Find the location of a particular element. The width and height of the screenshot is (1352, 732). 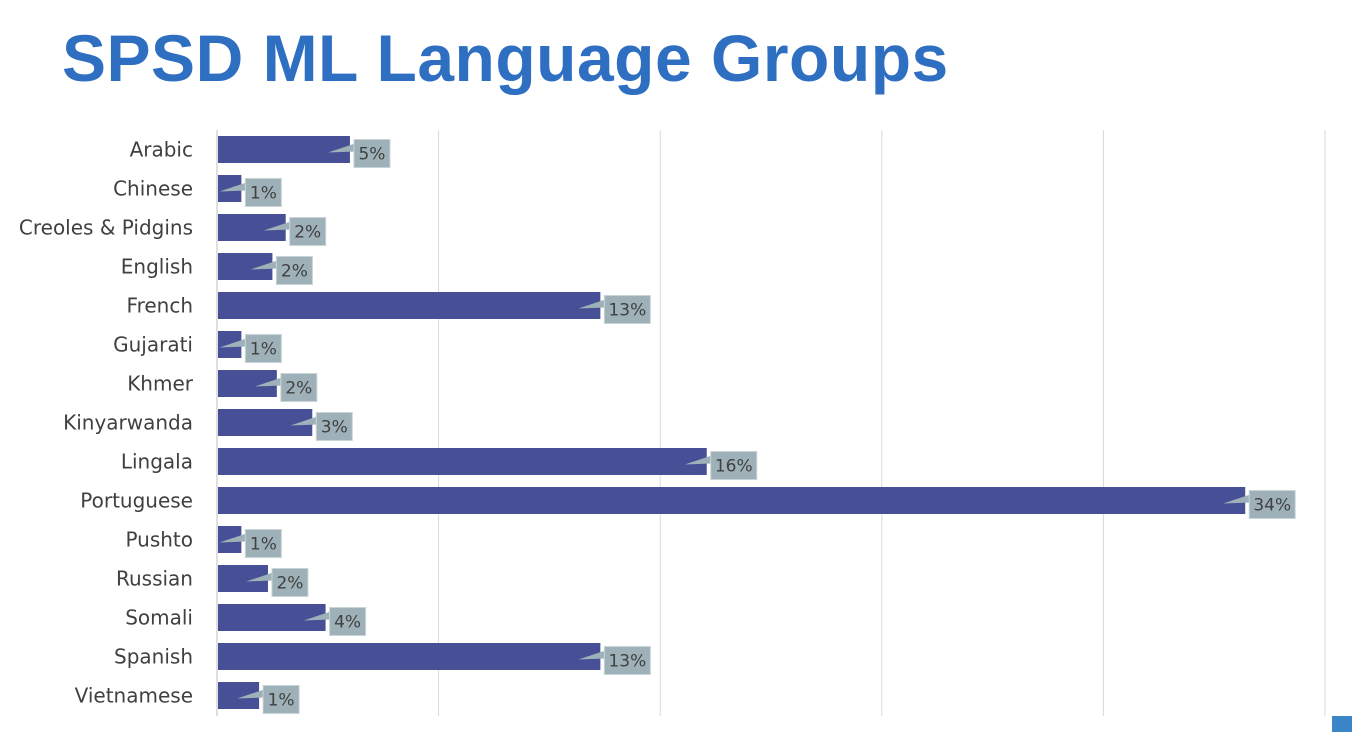

category-label: French is located at coordinates (160, 306).